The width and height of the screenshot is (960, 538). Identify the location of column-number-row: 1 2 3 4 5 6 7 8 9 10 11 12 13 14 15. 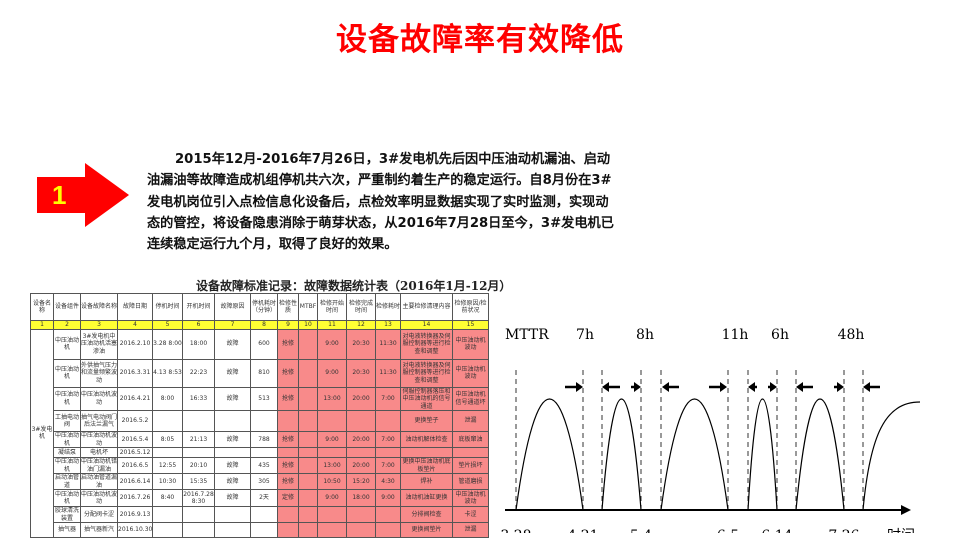
(259, 325).